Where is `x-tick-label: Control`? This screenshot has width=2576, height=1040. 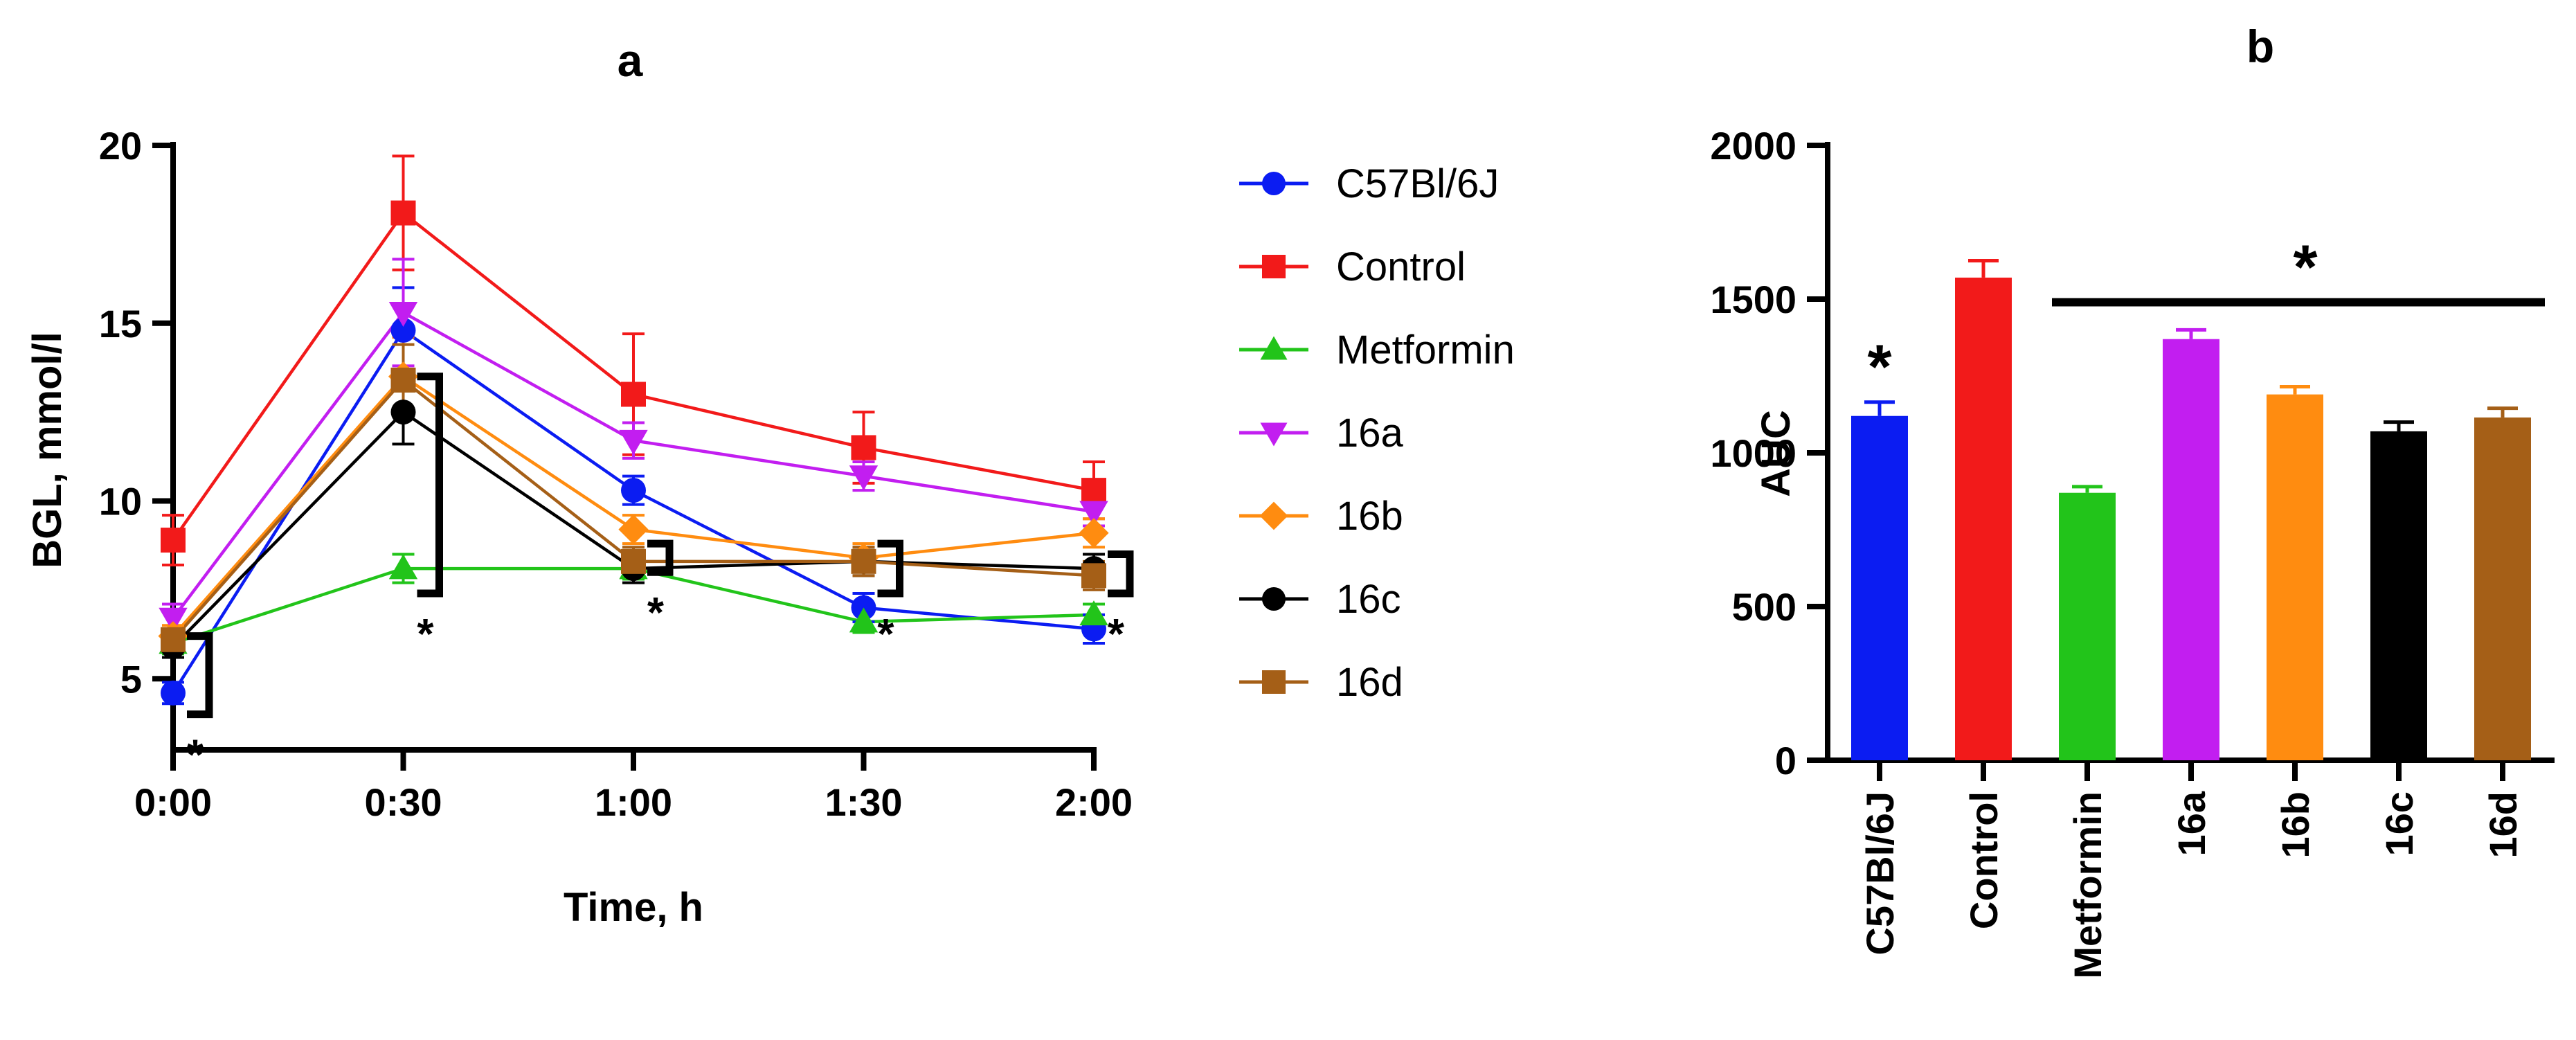
x-tick-label: Control is located at coordinates (1984, 860).